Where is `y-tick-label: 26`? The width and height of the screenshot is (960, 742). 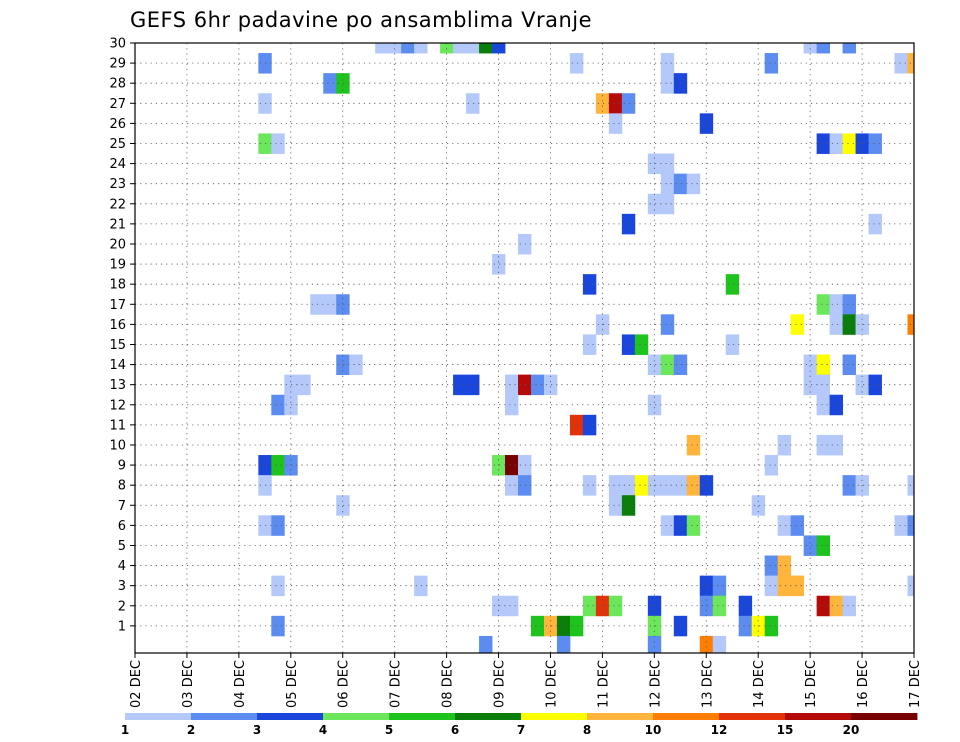 y-tick-label: 26 is located at coordinates (117, 124).